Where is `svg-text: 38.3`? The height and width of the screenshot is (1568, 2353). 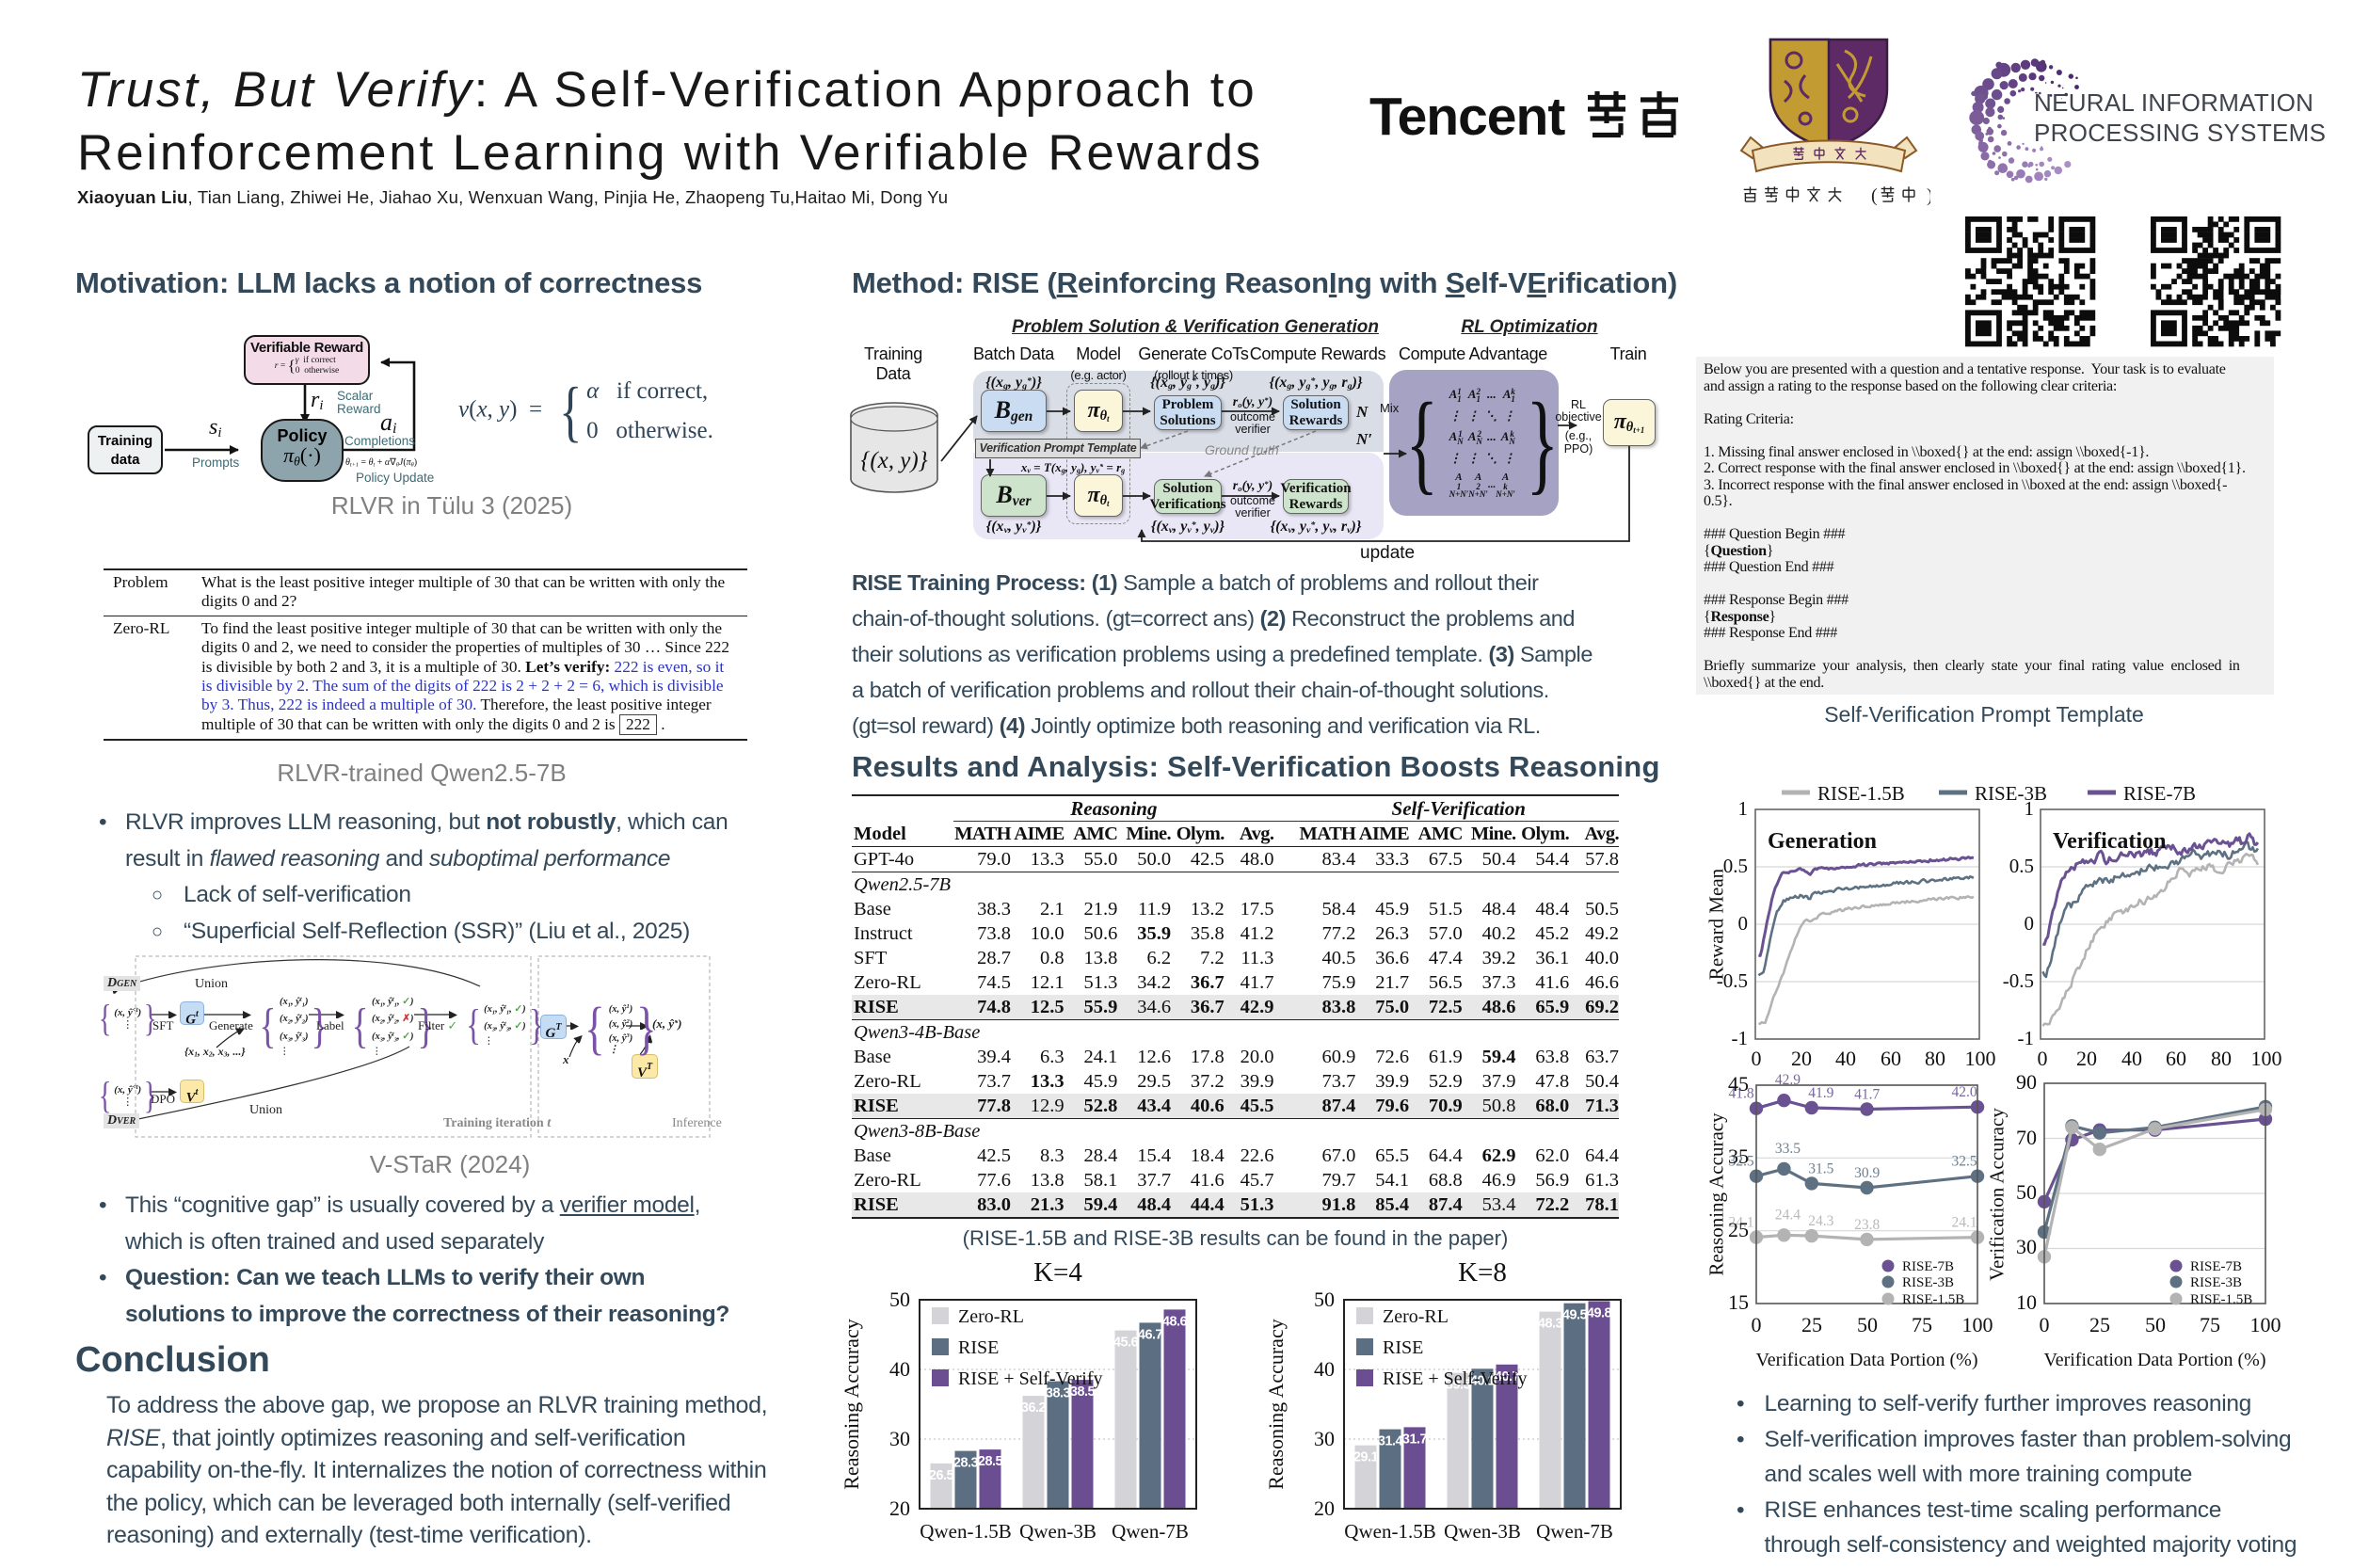 svg-text: 38.3 is located at coordinates (1058, 1393).